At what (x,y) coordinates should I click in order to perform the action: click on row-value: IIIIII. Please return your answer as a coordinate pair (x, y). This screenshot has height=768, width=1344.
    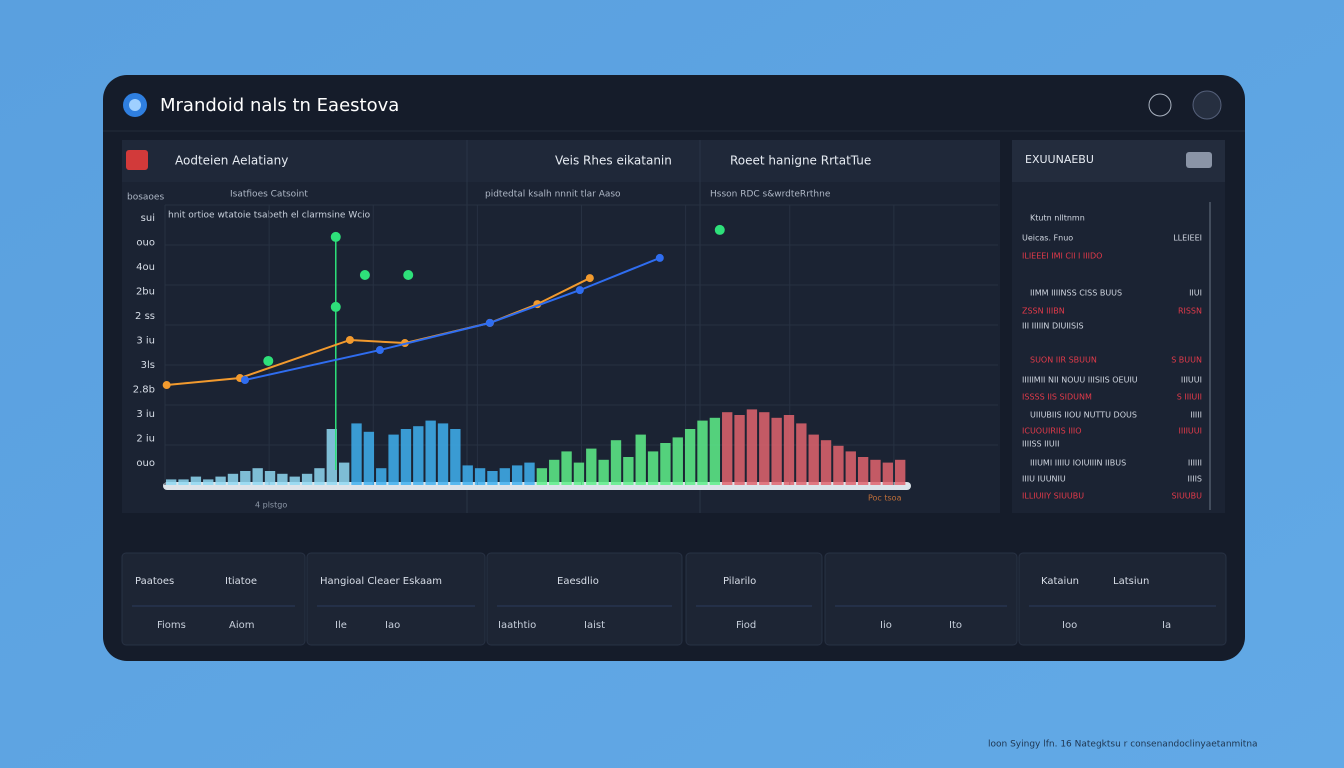
    Looking at the image, I should click on (1195, 463).